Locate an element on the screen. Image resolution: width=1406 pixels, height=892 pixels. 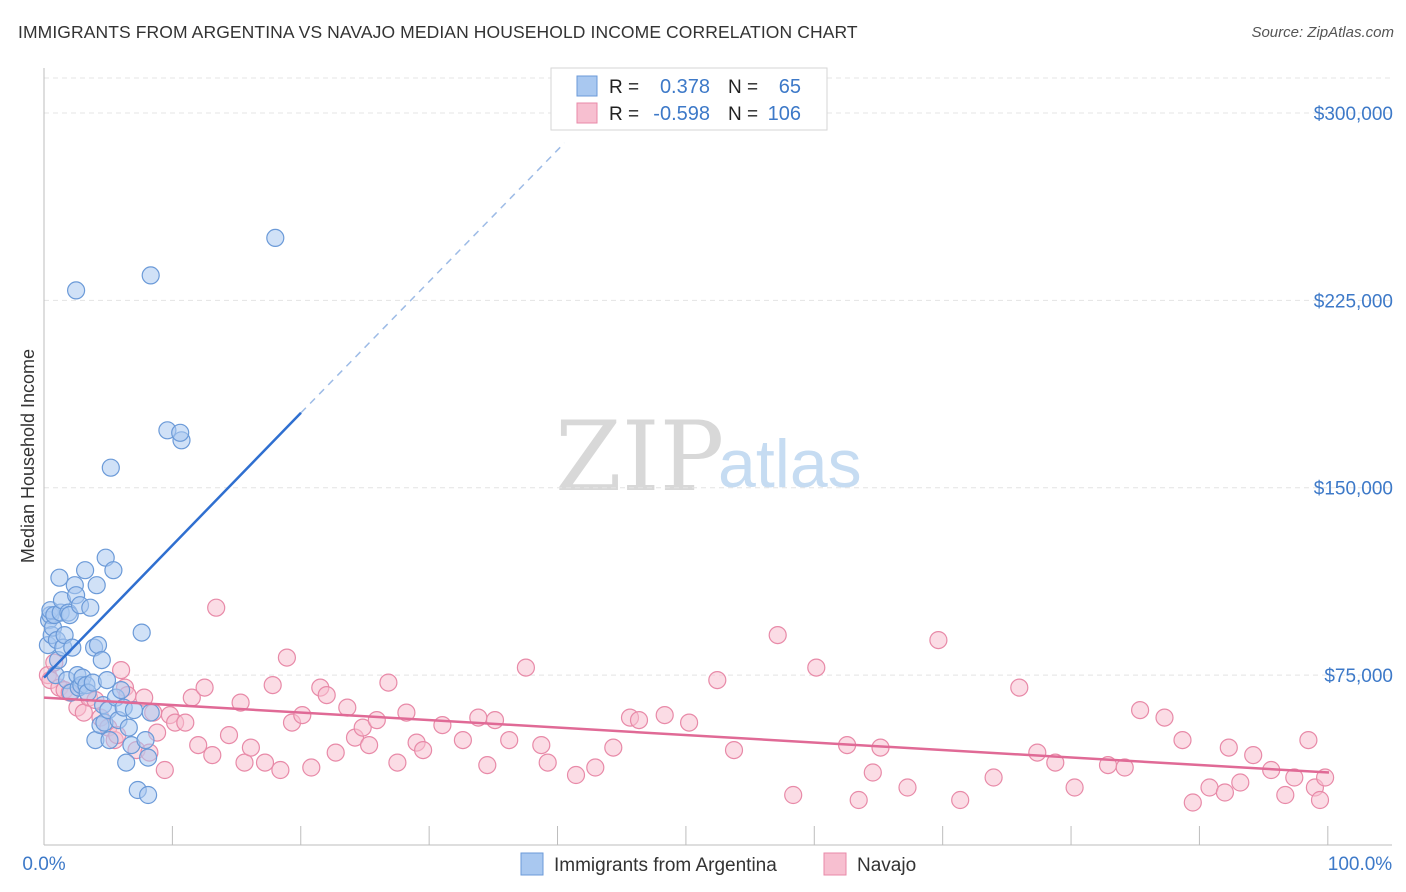
x-tick-label-max: 100.0% is located at coordinates (1360, 864).